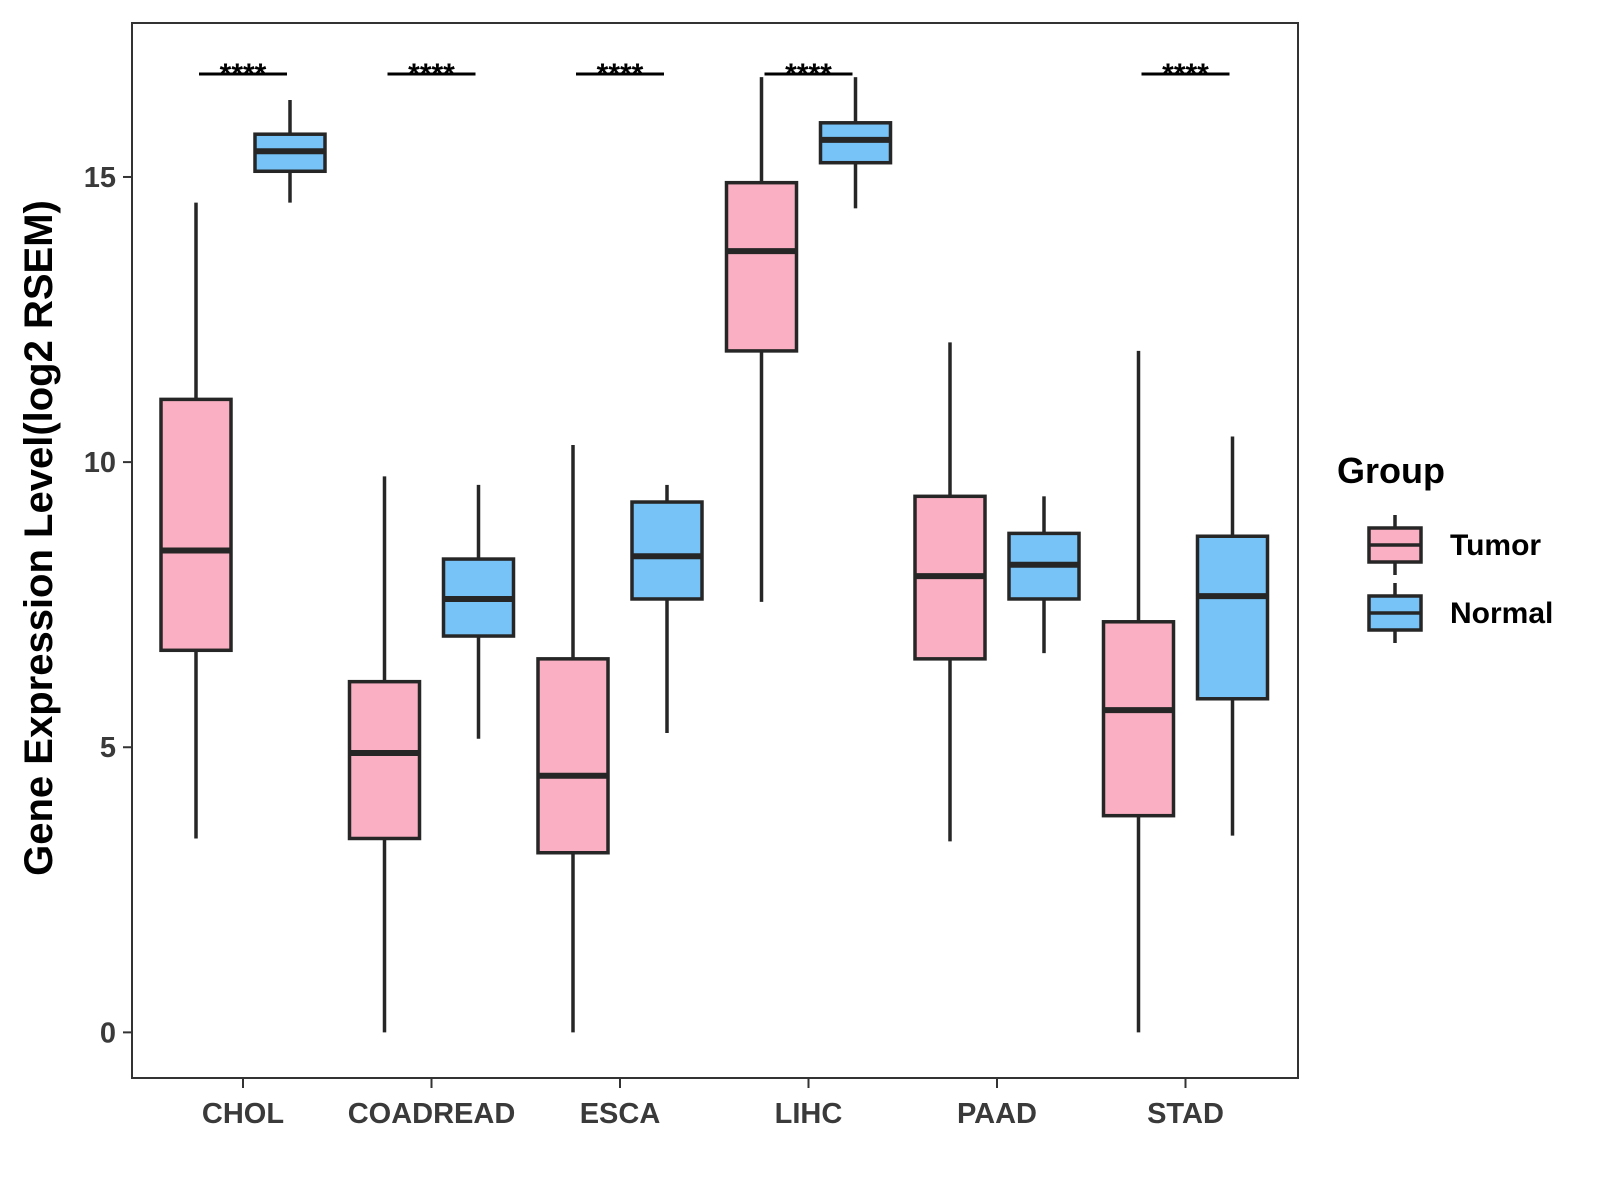 This screenshot has width=1600, height=1200. Describe the element at coordinates (290, 151) in the screenshot. I see `normal-box-chol` at that location.